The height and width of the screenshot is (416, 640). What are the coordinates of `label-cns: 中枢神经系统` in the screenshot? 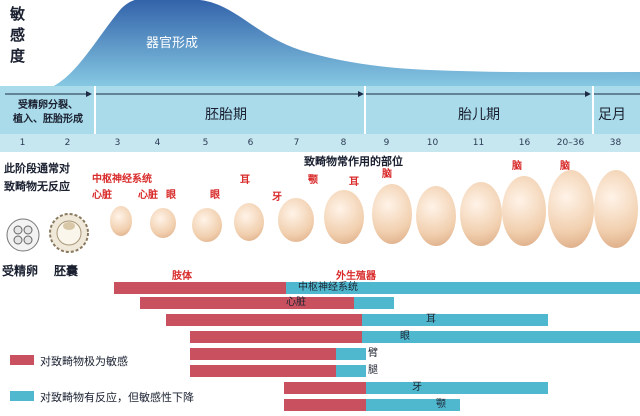 It's located at (122, 179).